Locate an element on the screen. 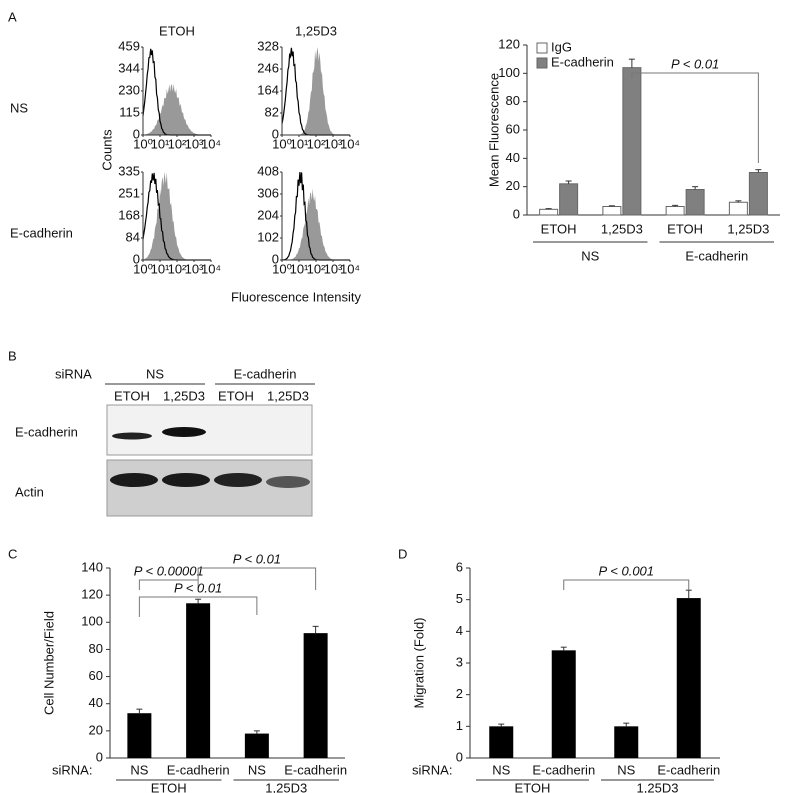 This screenshot has width=800, height=793. y-tick-label: 20 is located at coordinates (96, 729).